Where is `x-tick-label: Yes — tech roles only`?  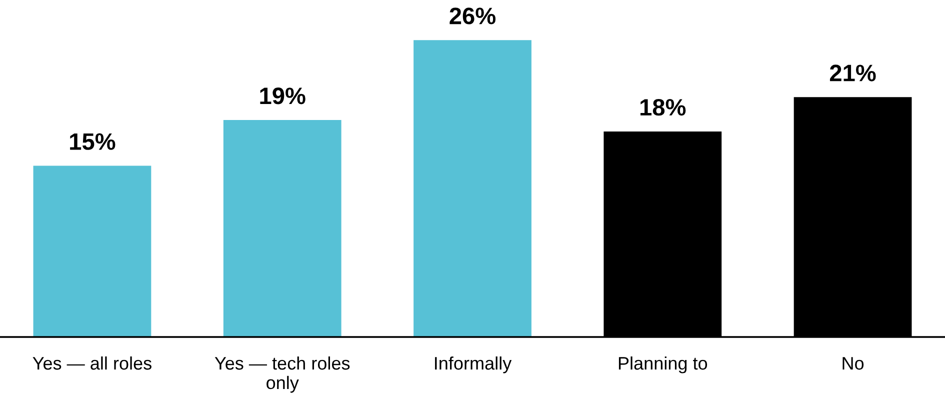
x-tick-label: Yes — tech roles only is located at coordinates (282, 374).